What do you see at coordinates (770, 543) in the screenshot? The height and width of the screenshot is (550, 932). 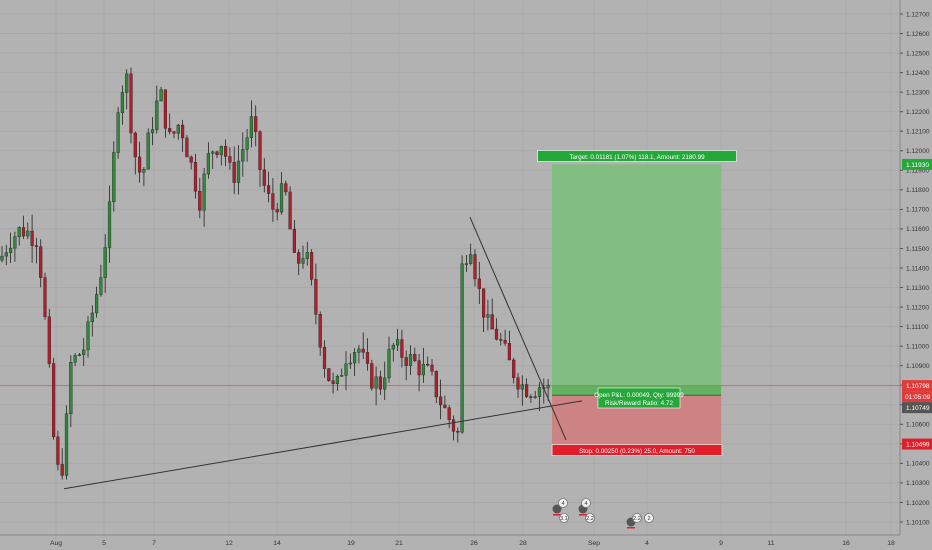 I see `time-tick-label: 11` at bounding box center [770, 543].